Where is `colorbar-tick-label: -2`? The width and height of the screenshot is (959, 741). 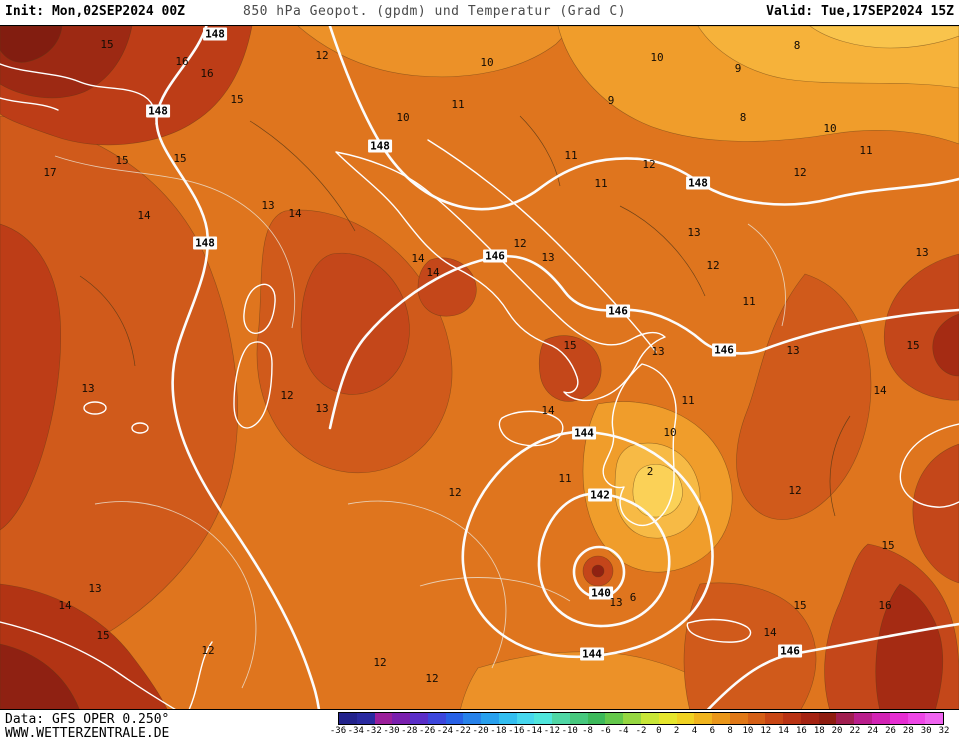
colorbar-tick-label: -2 is located at coordinates (641, 731).